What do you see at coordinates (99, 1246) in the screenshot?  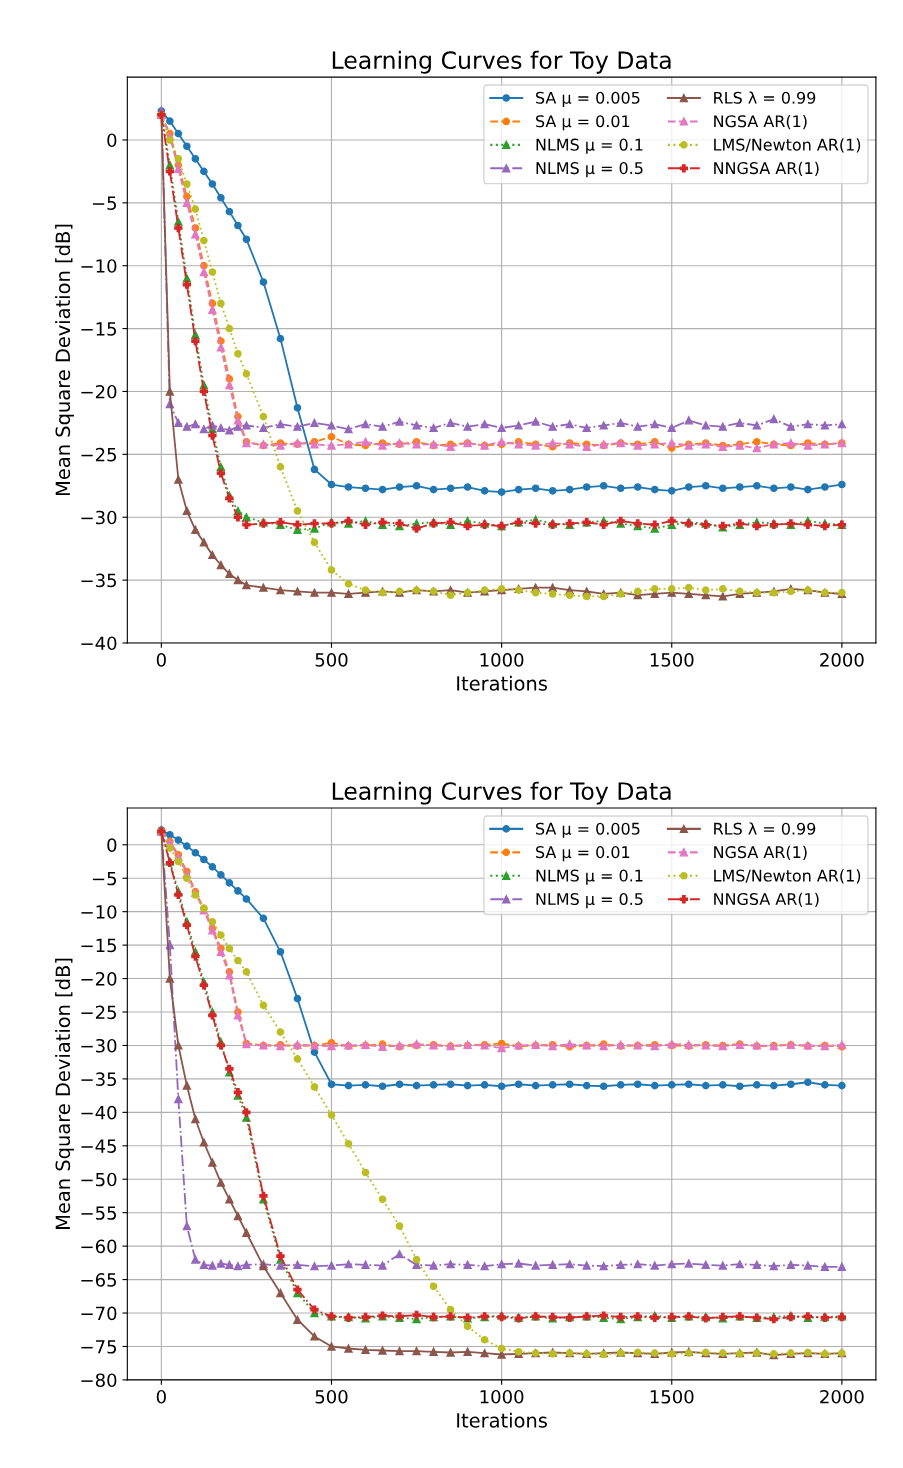 I see `y-tick-label: −60` at bounding box center [99, 1246].